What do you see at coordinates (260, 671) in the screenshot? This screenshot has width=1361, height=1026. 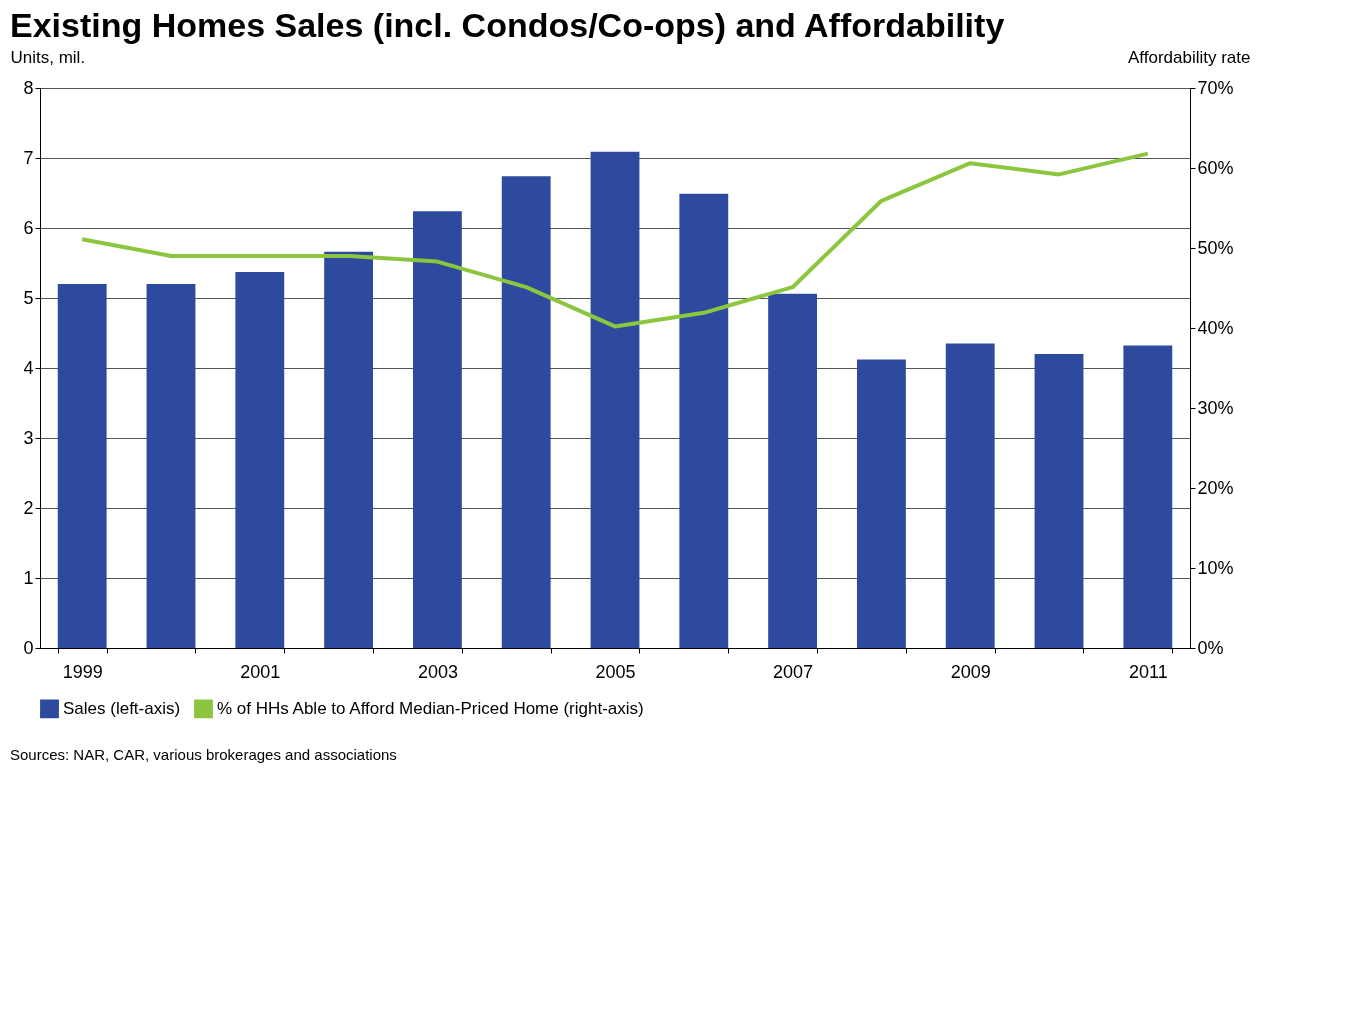 I see `x-tick-label: 2001` at bounding box center [260, 671].